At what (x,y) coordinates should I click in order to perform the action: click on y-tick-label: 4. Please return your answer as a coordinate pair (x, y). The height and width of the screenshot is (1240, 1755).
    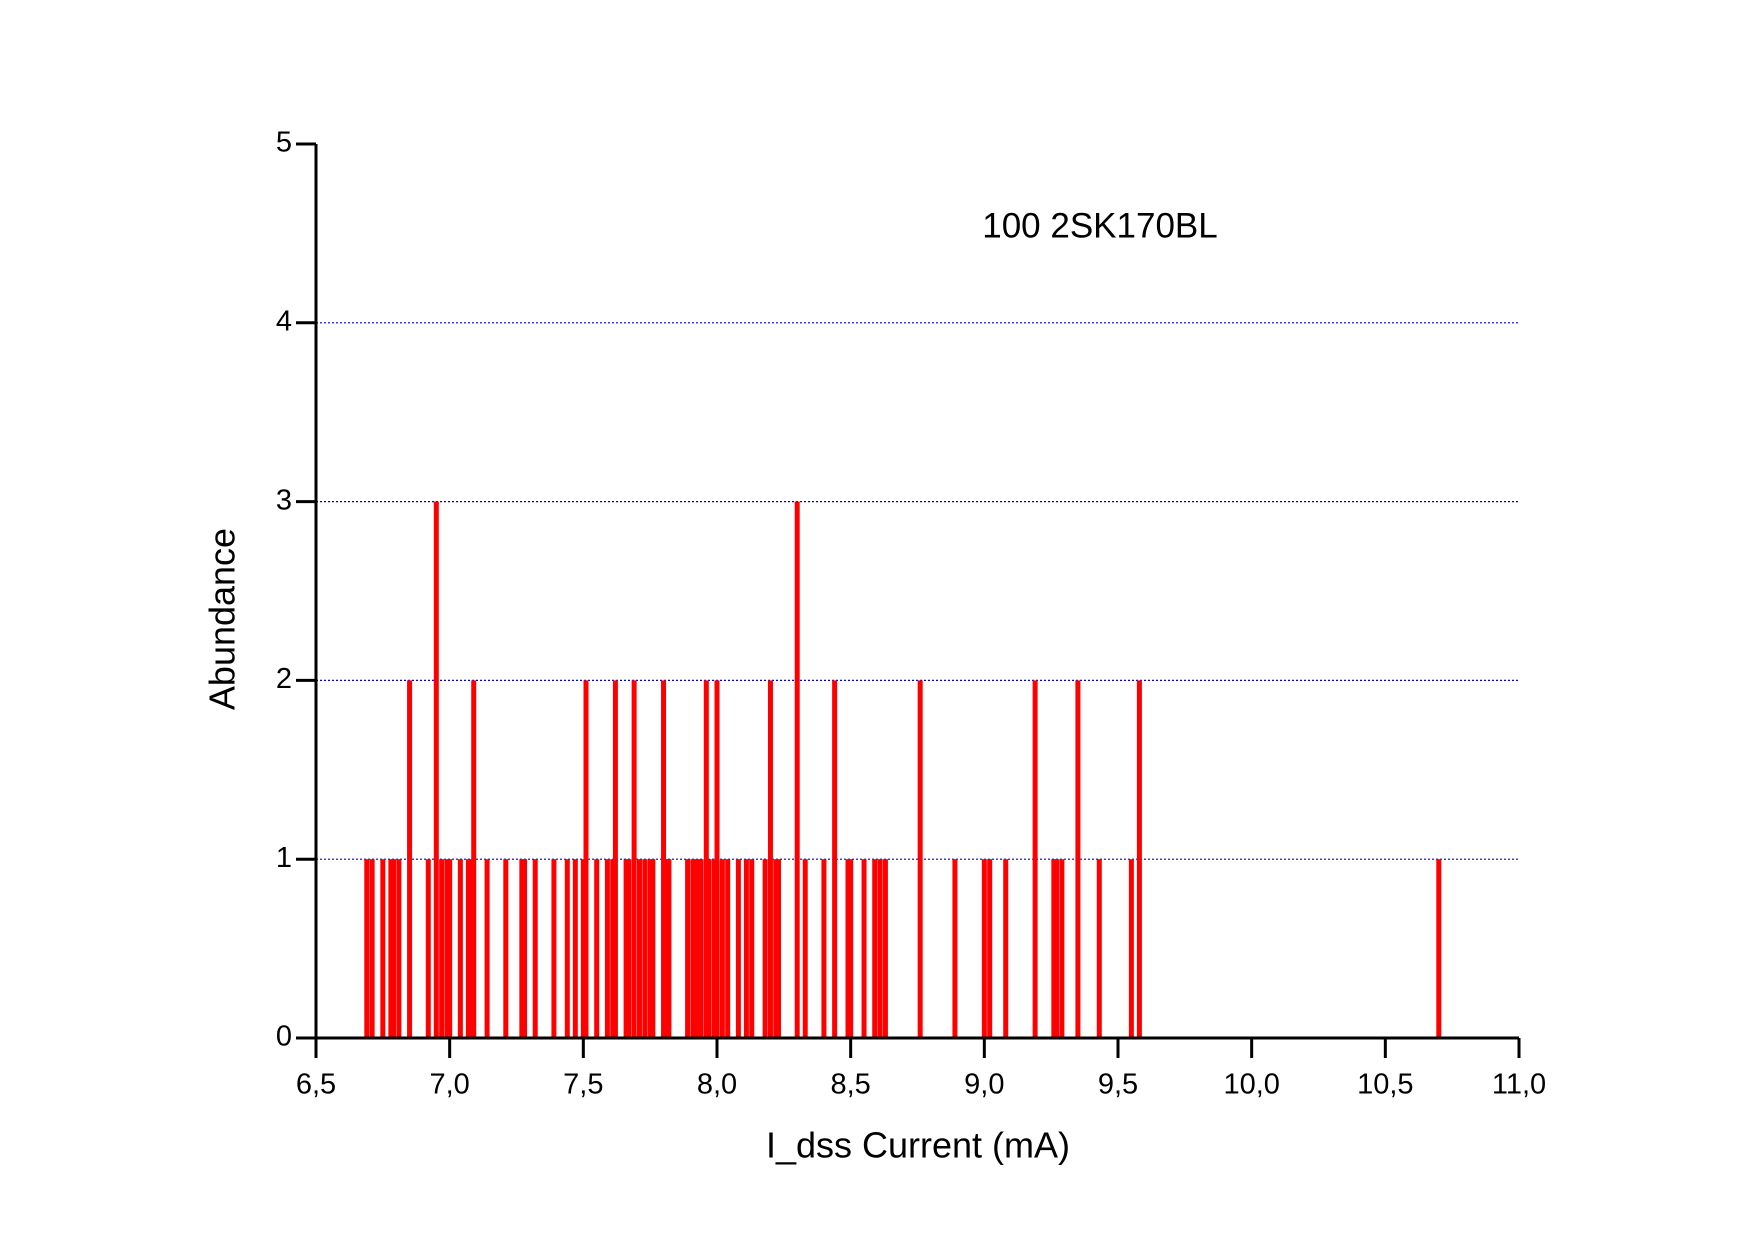
    Looking at the image, I should click on (284, 321).